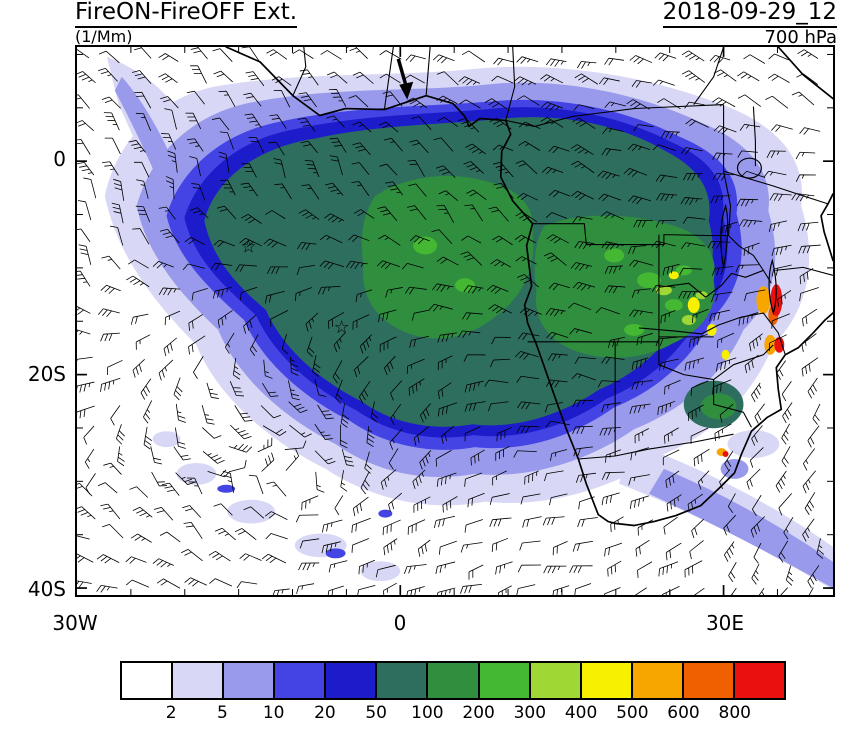 This screenshot has height=747, width=850. Describe the element at coordinates (740, 528) in the screenshot. I see `plume-band-se-core` at that location.